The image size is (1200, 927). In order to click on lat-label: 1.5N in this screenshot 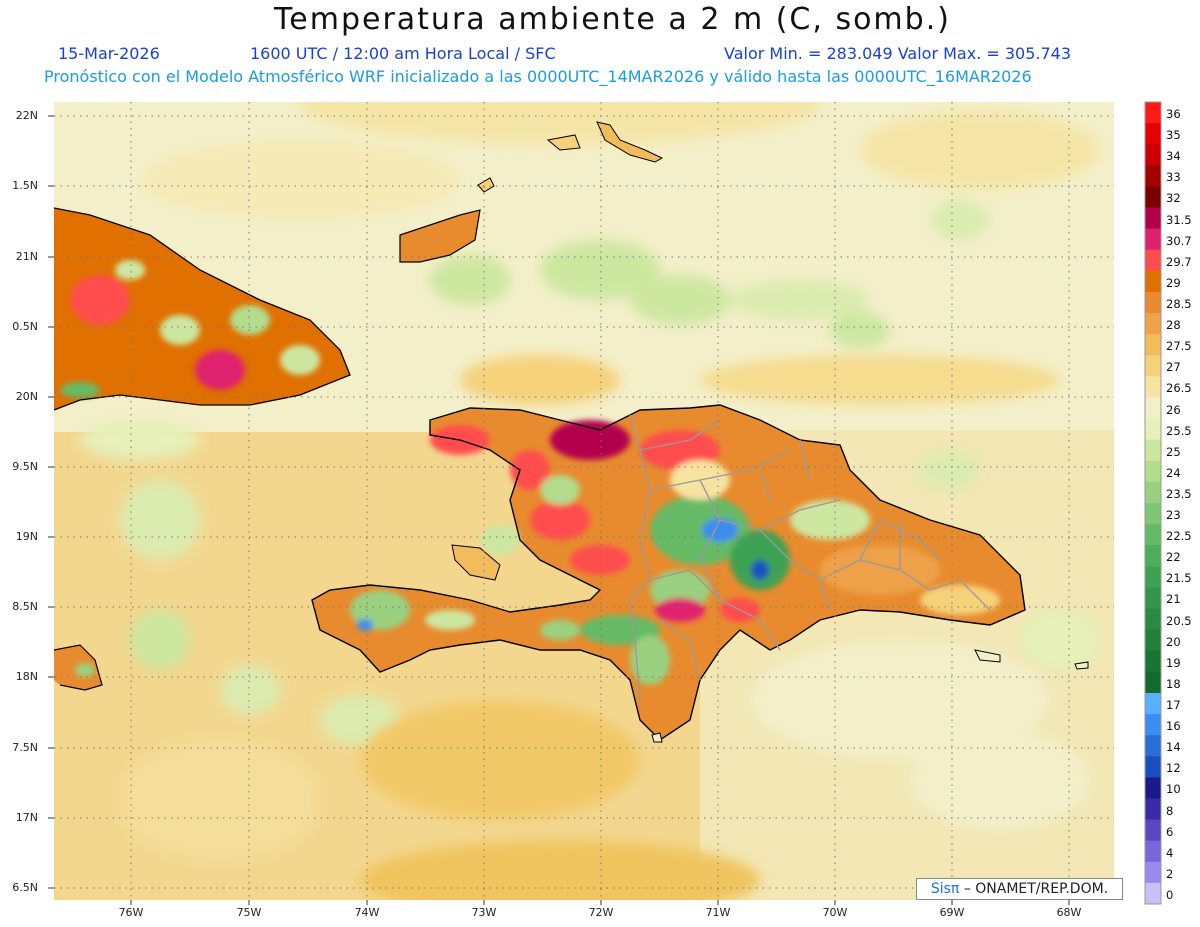, I will do `click(25, 185)`.